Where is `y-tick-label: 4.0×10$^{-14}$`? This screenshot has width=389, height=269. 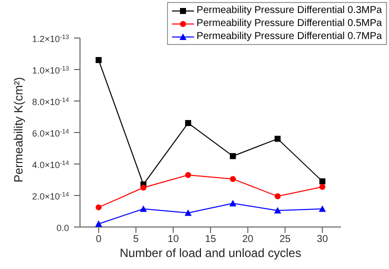
y-tick-label: 4.0×10$^{-14}$ is located at coordinates (51, 165).